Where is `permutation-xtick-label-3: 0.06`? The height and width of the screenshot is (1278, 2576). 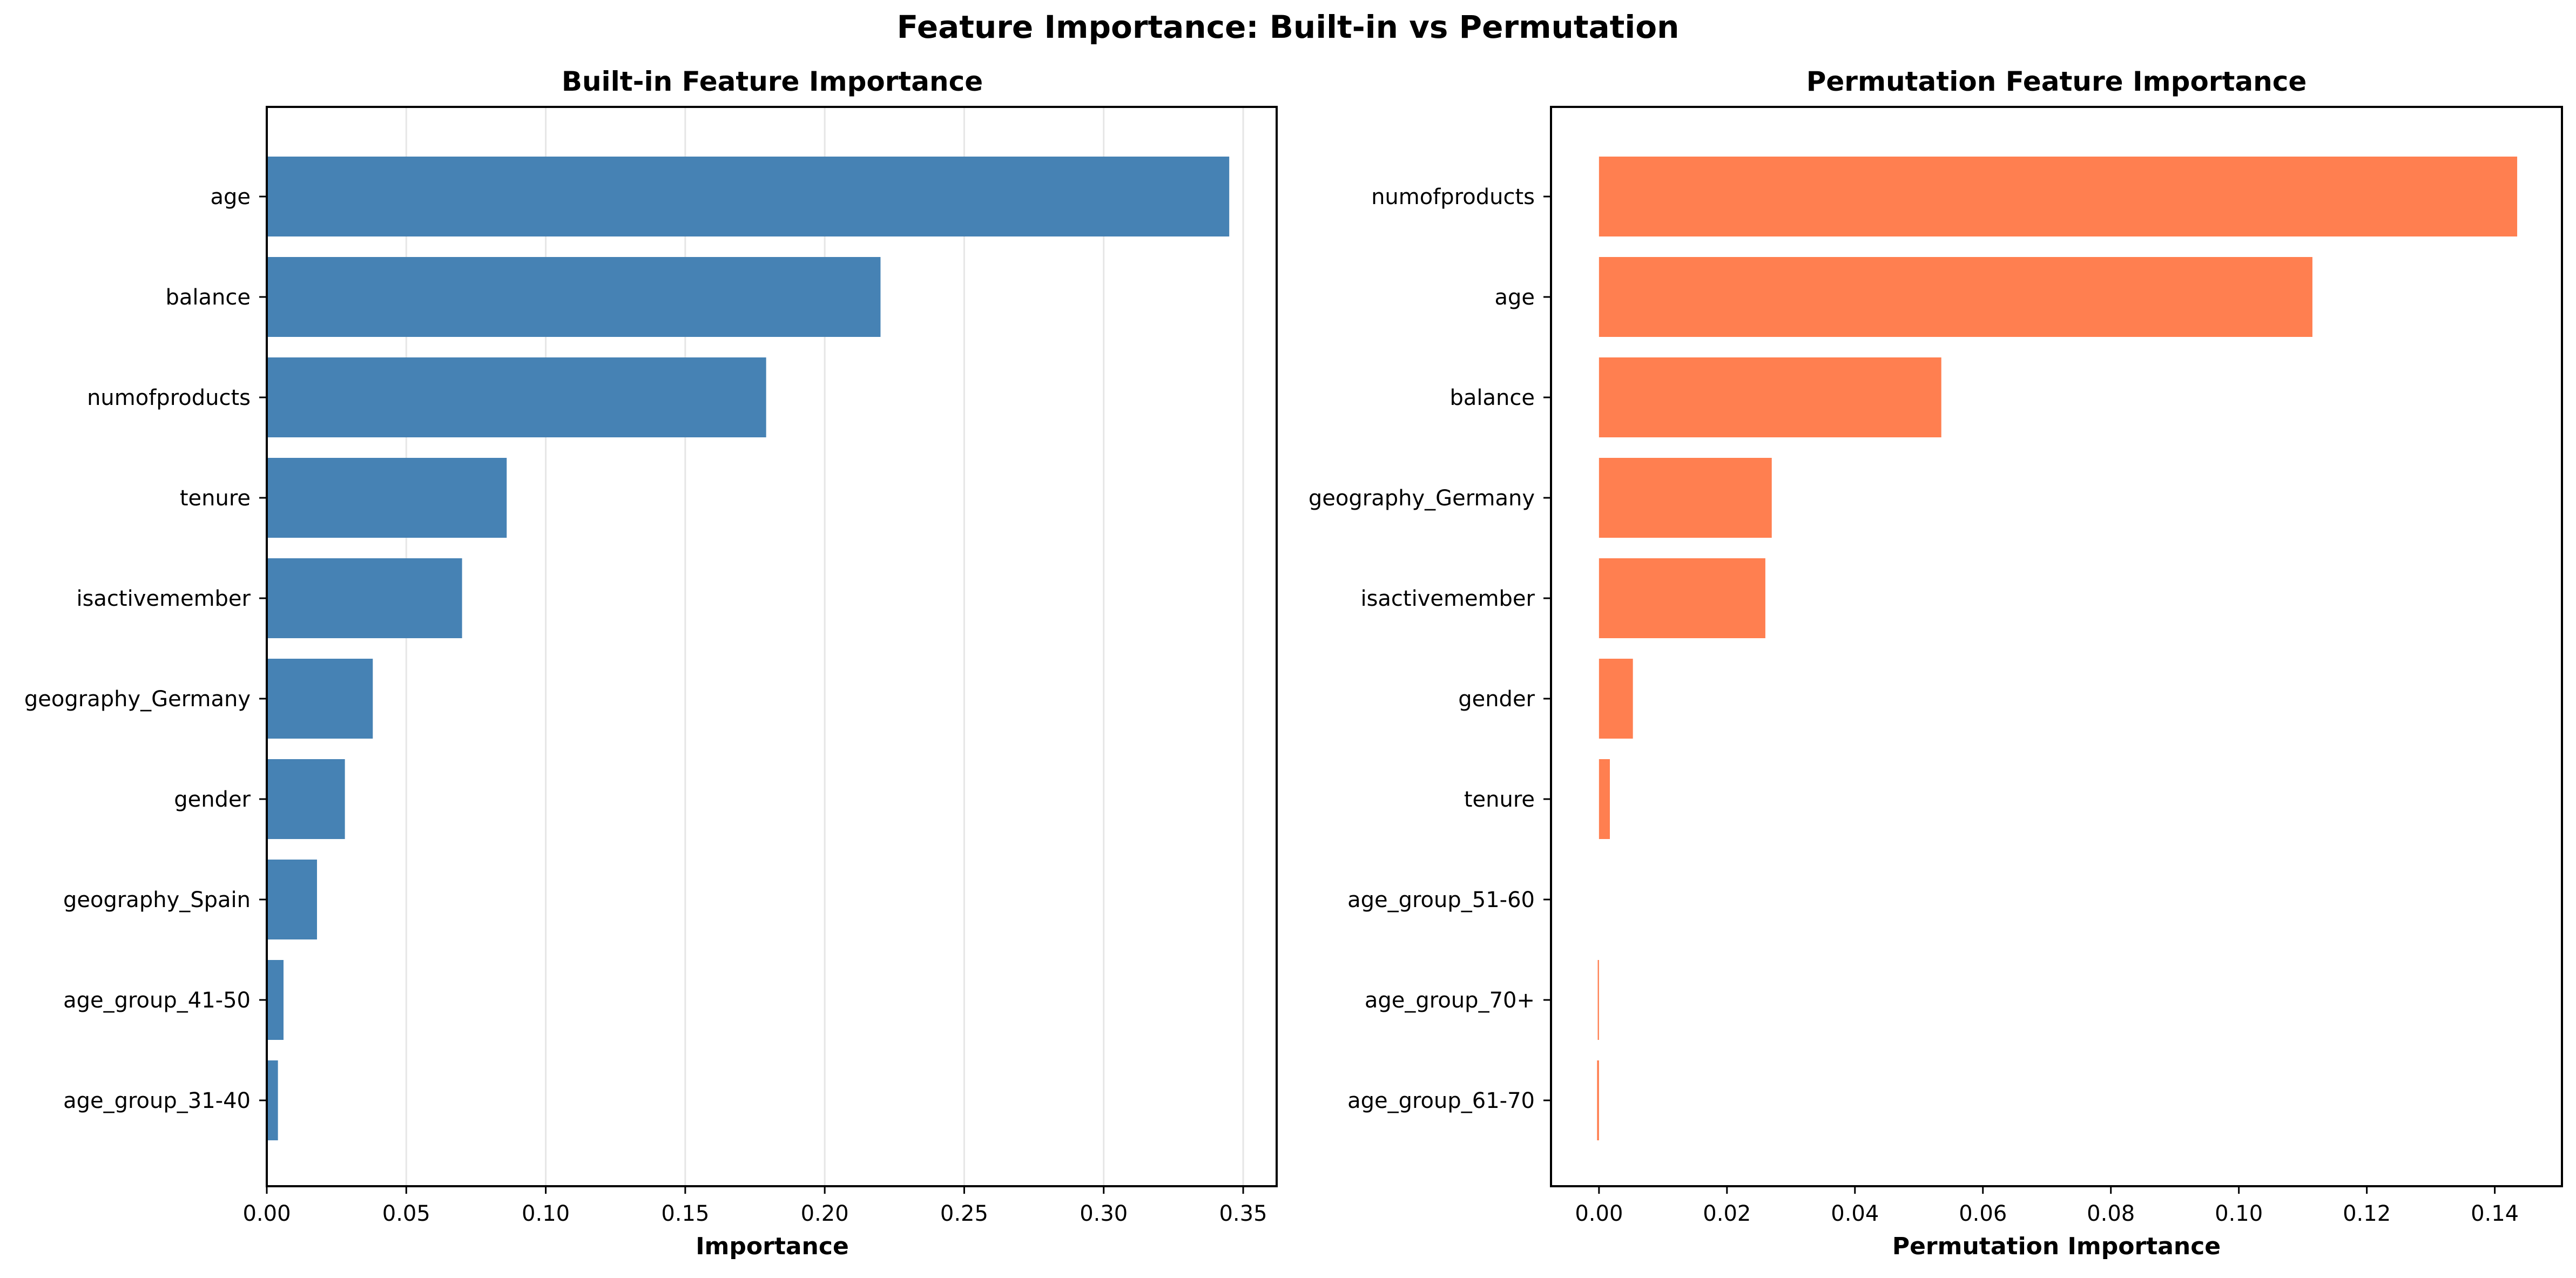 permutation-xtick-label-3: 0.06 is located at coordinates (1983, 1213).